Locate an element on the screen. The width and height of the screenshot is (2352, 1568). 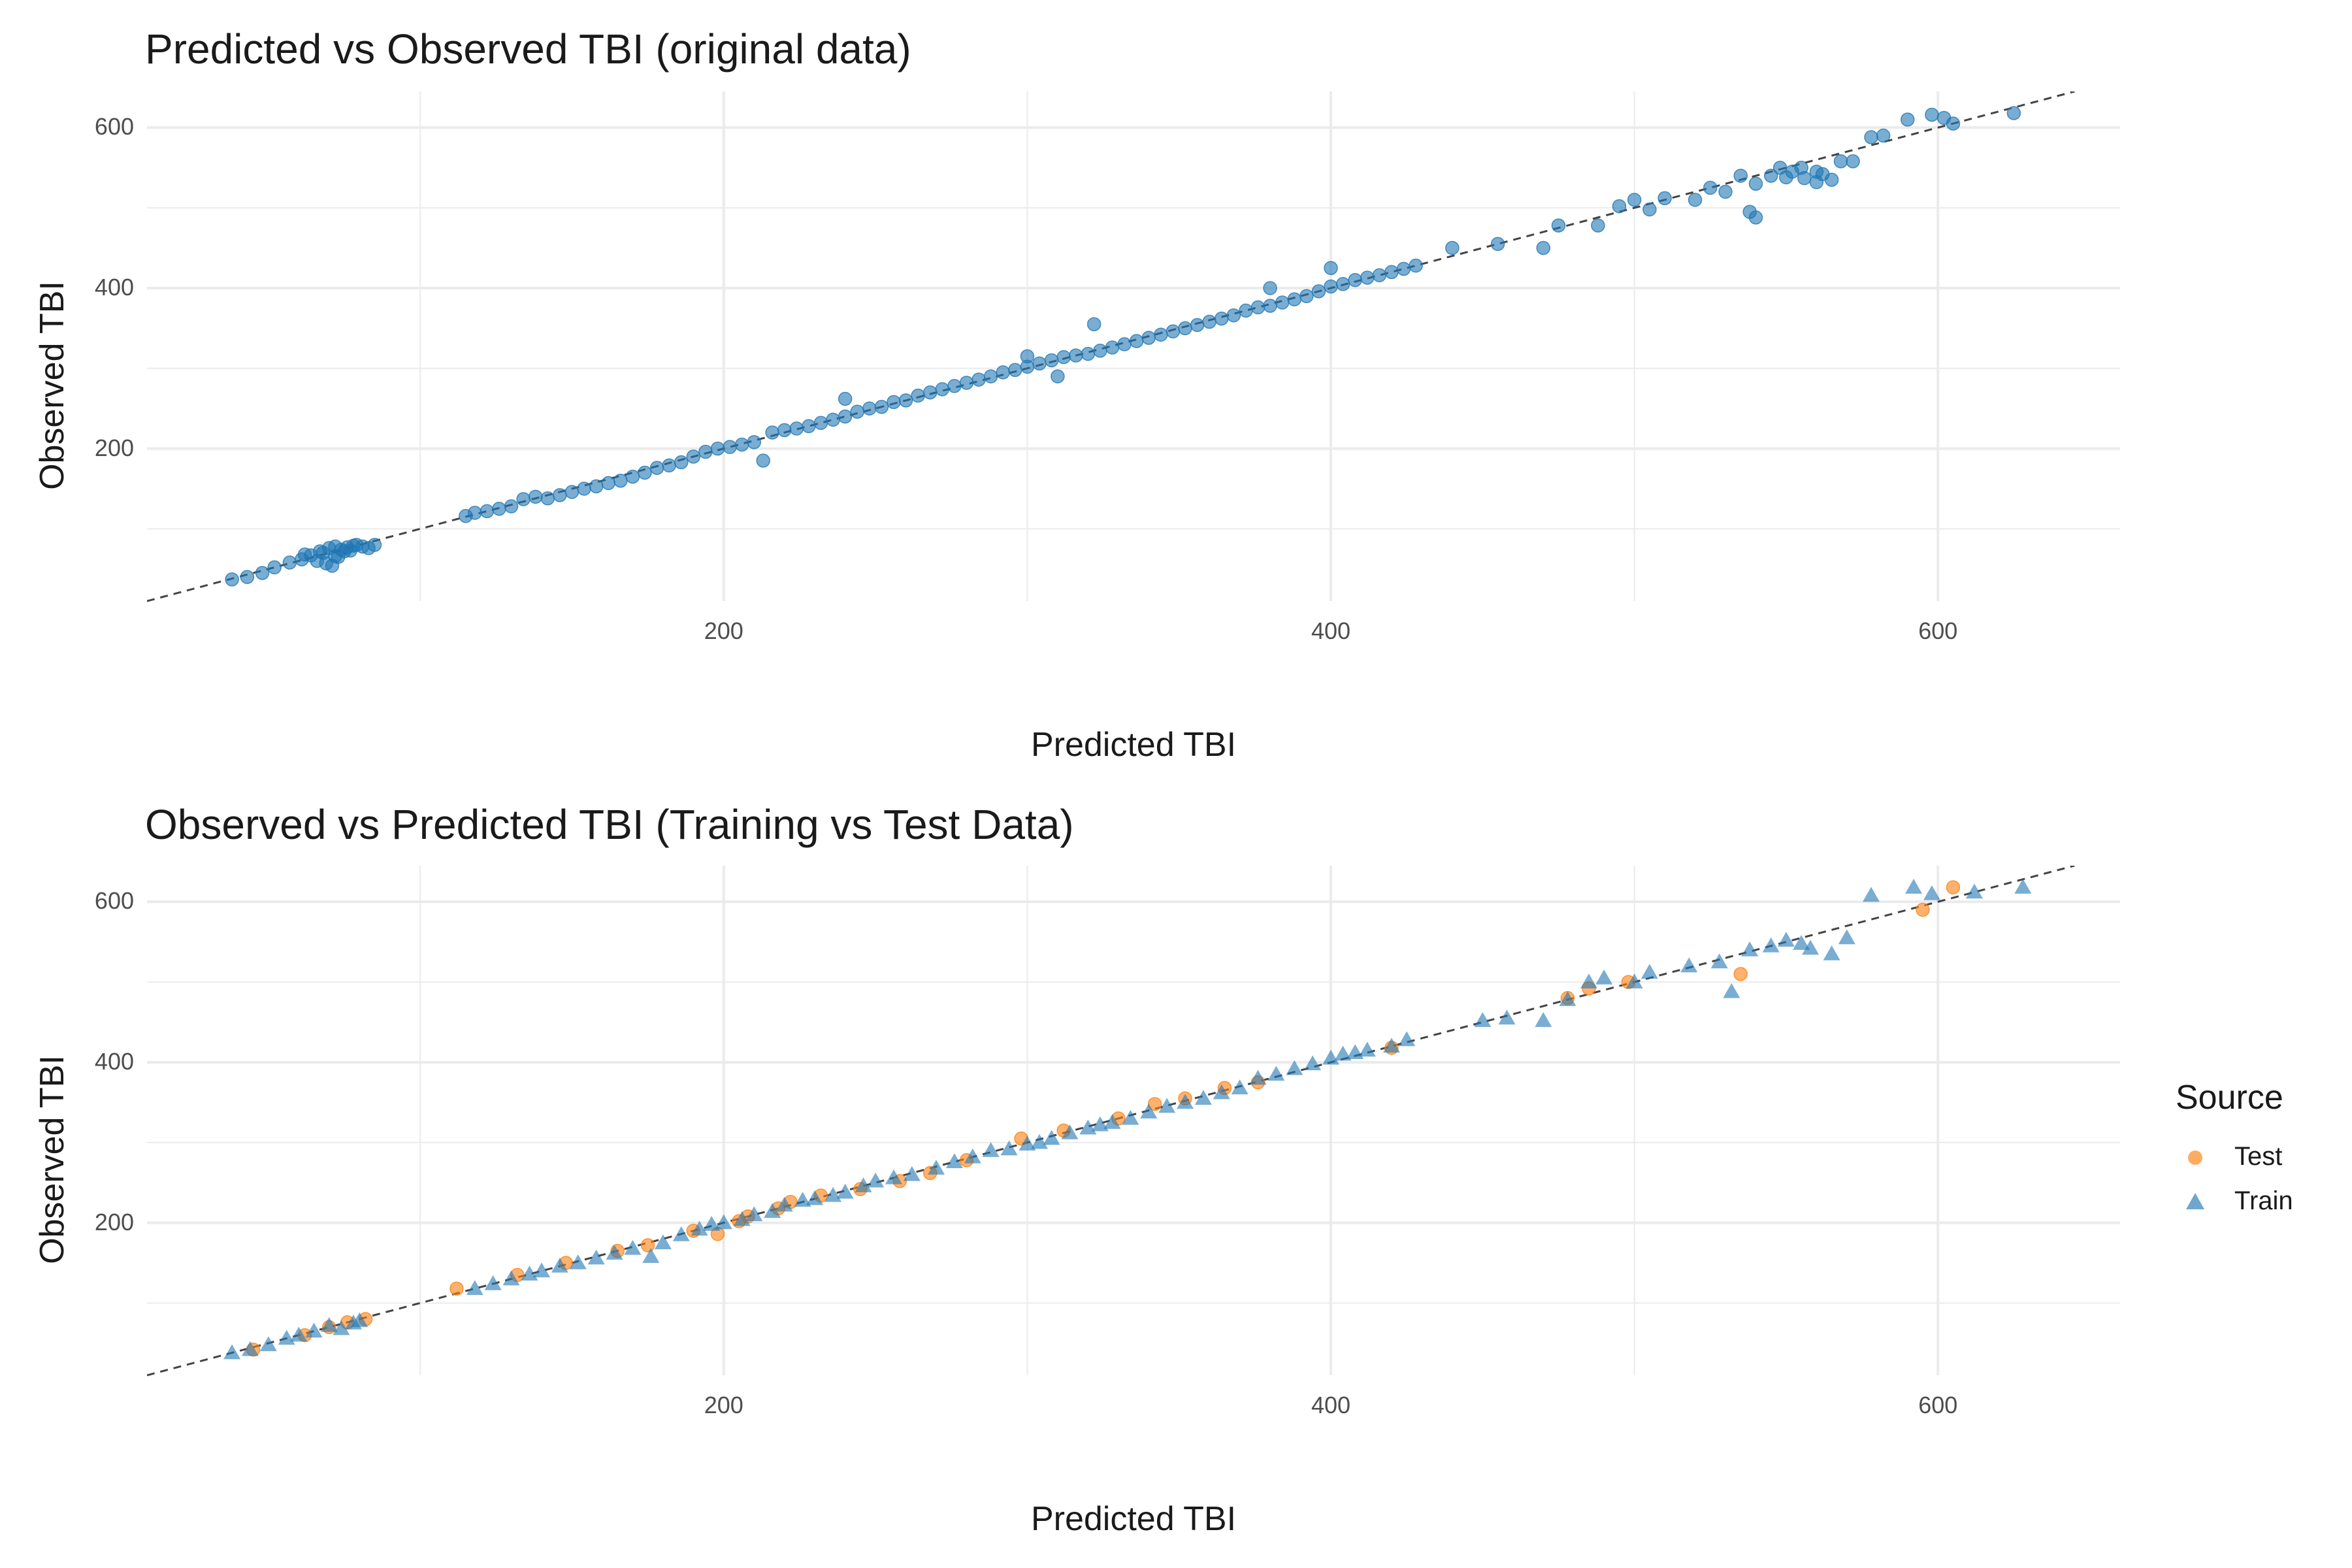
x-axis-title: Predicted TBI is located at coordinates (1133, 1519).